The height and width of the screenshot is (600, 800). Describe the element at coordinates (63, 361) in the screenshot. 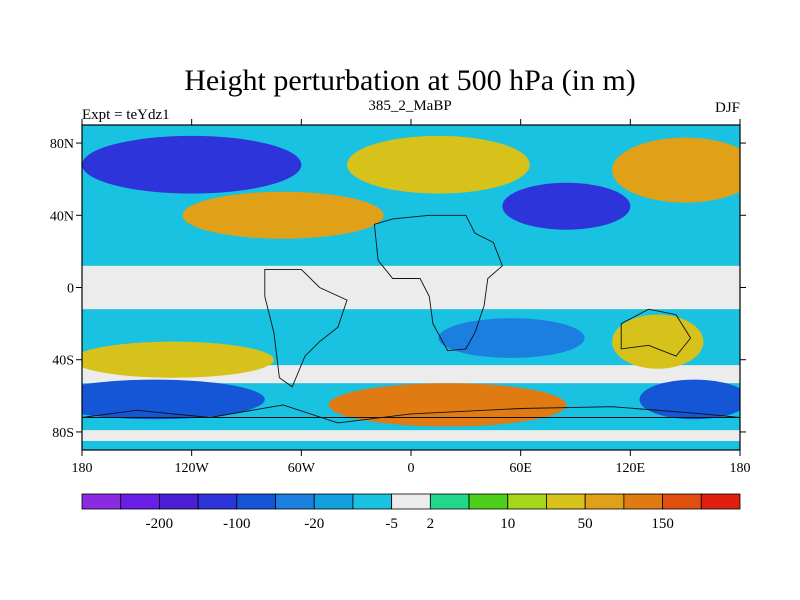

I see `y-tick-label: 40S` at that location.